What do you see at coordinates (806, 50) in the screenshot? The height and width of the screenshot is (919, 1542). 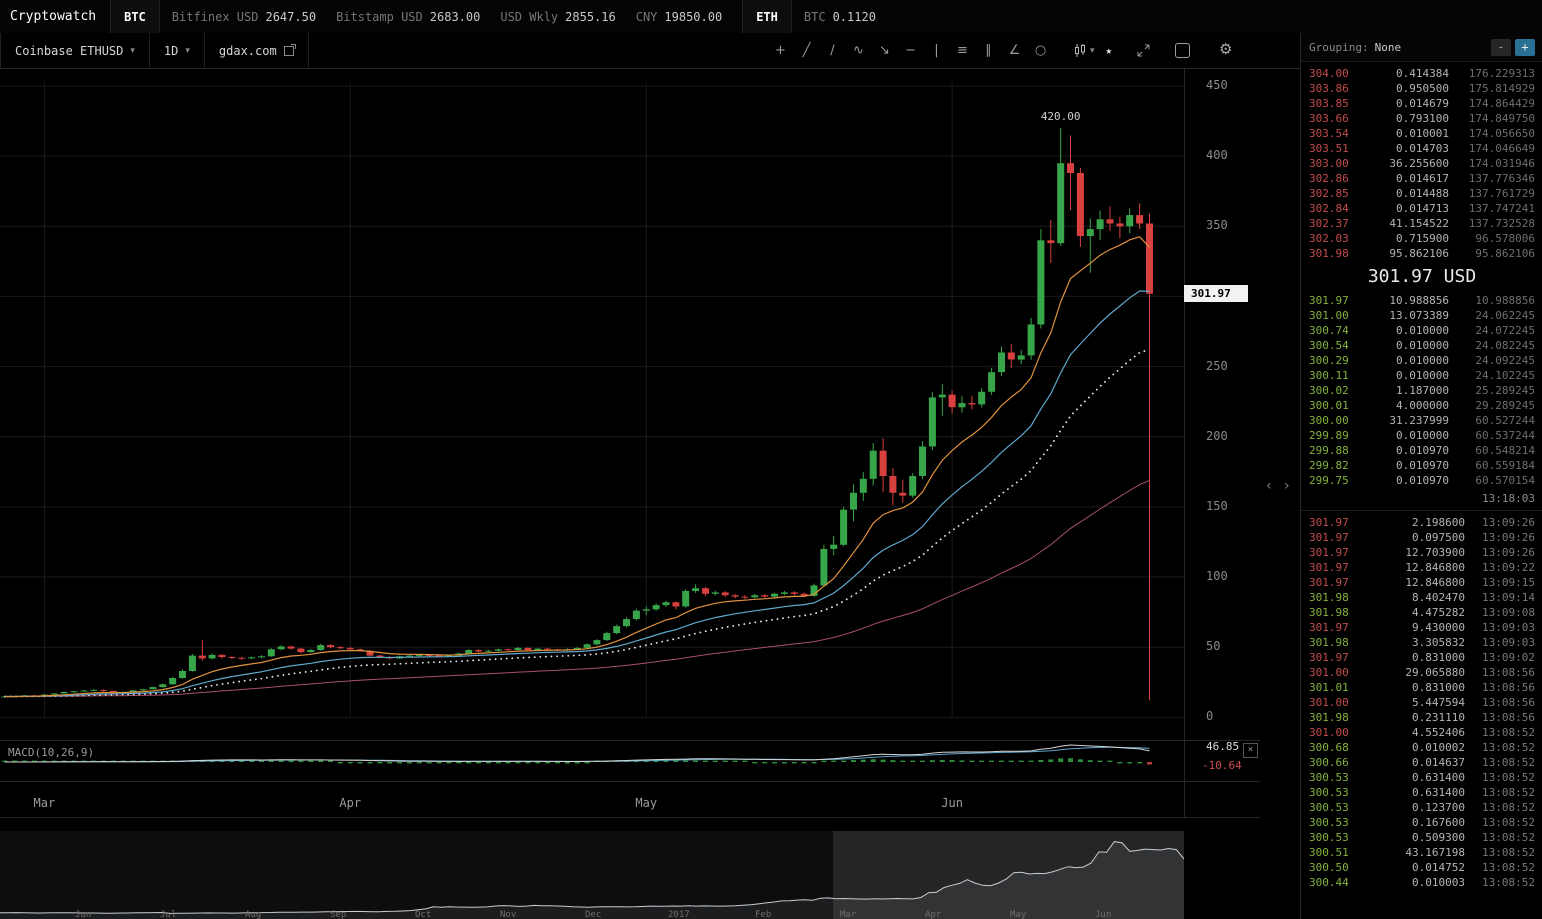 I see `trend-line-icon: ╱` at bounding box center [806, 50].